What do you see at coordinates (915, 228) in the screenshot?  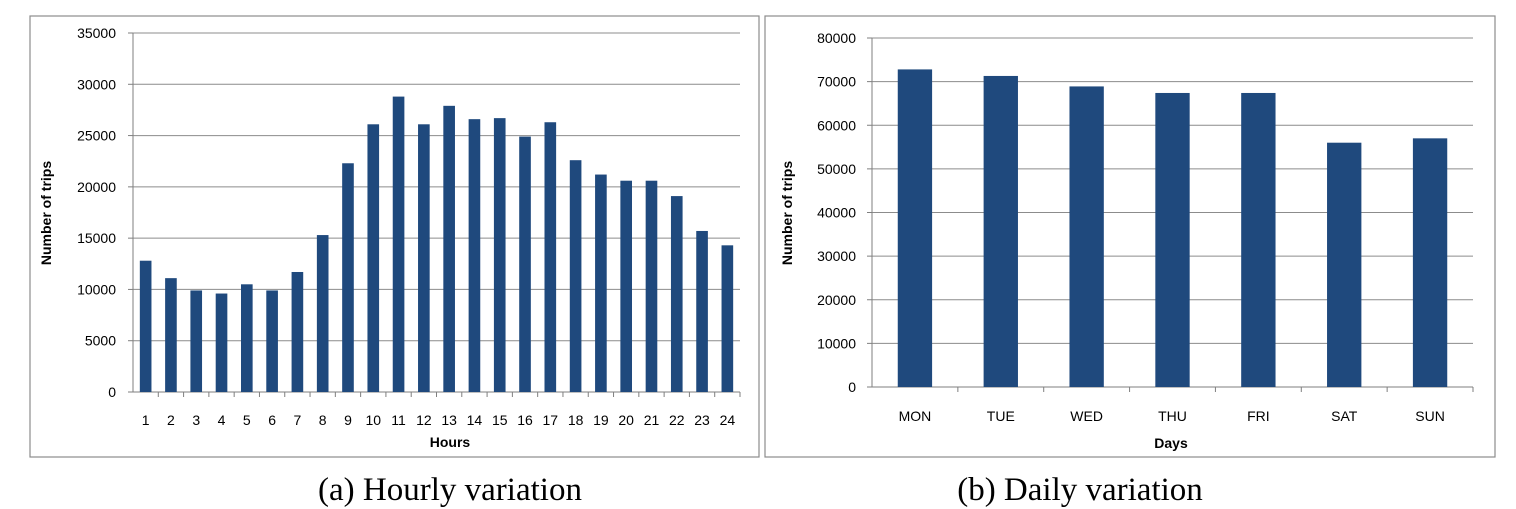 I see `daily-bar-mon` at bounding box center [915, 228].